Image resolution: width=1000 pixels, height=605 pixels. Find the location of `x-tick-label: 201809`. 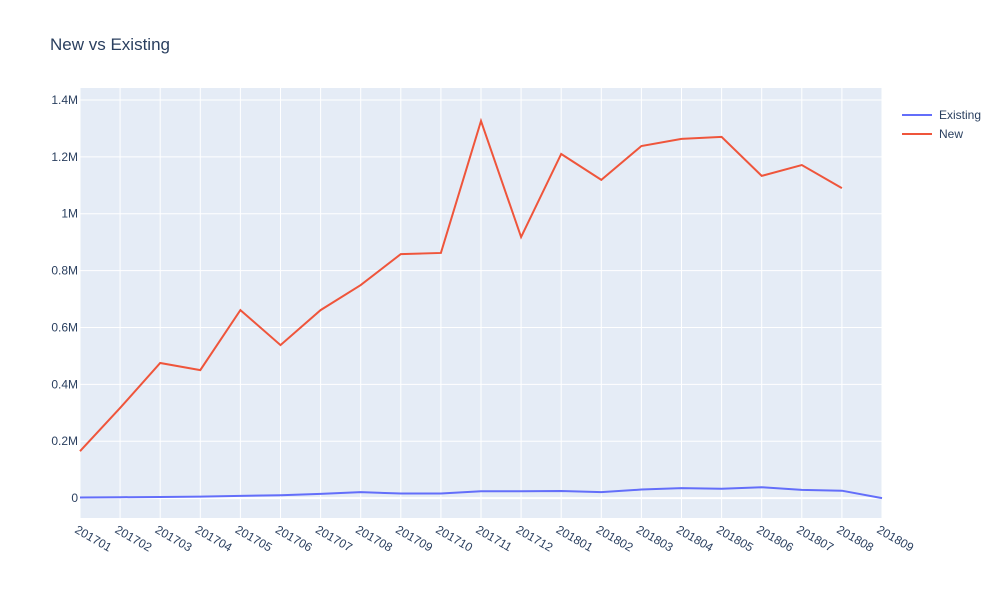

x-tick-label: 201809 is located at coordinates (896, 538).